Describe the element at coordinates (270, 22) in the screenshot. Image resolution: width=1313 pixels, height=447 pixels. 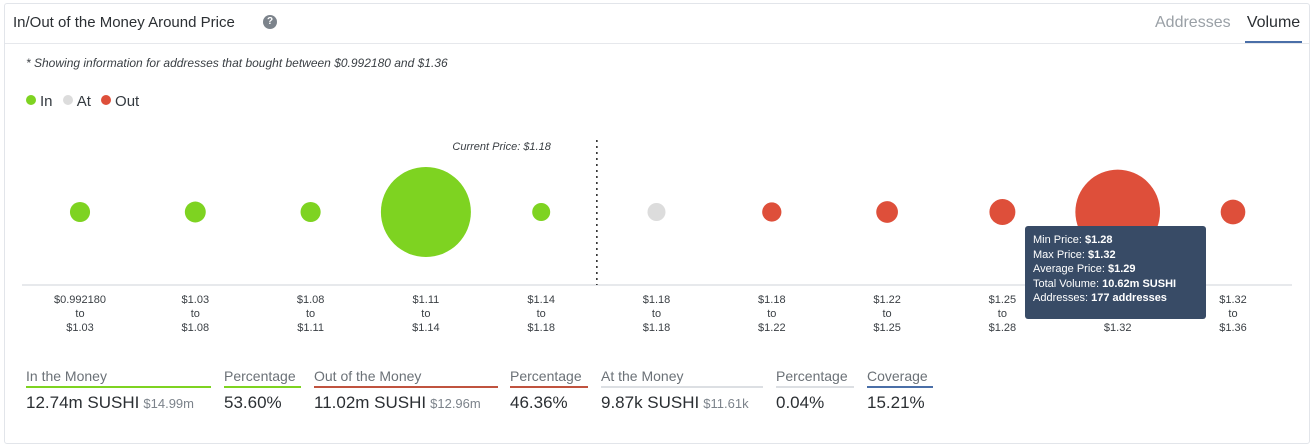
I see `question-icon: ?` at that location.